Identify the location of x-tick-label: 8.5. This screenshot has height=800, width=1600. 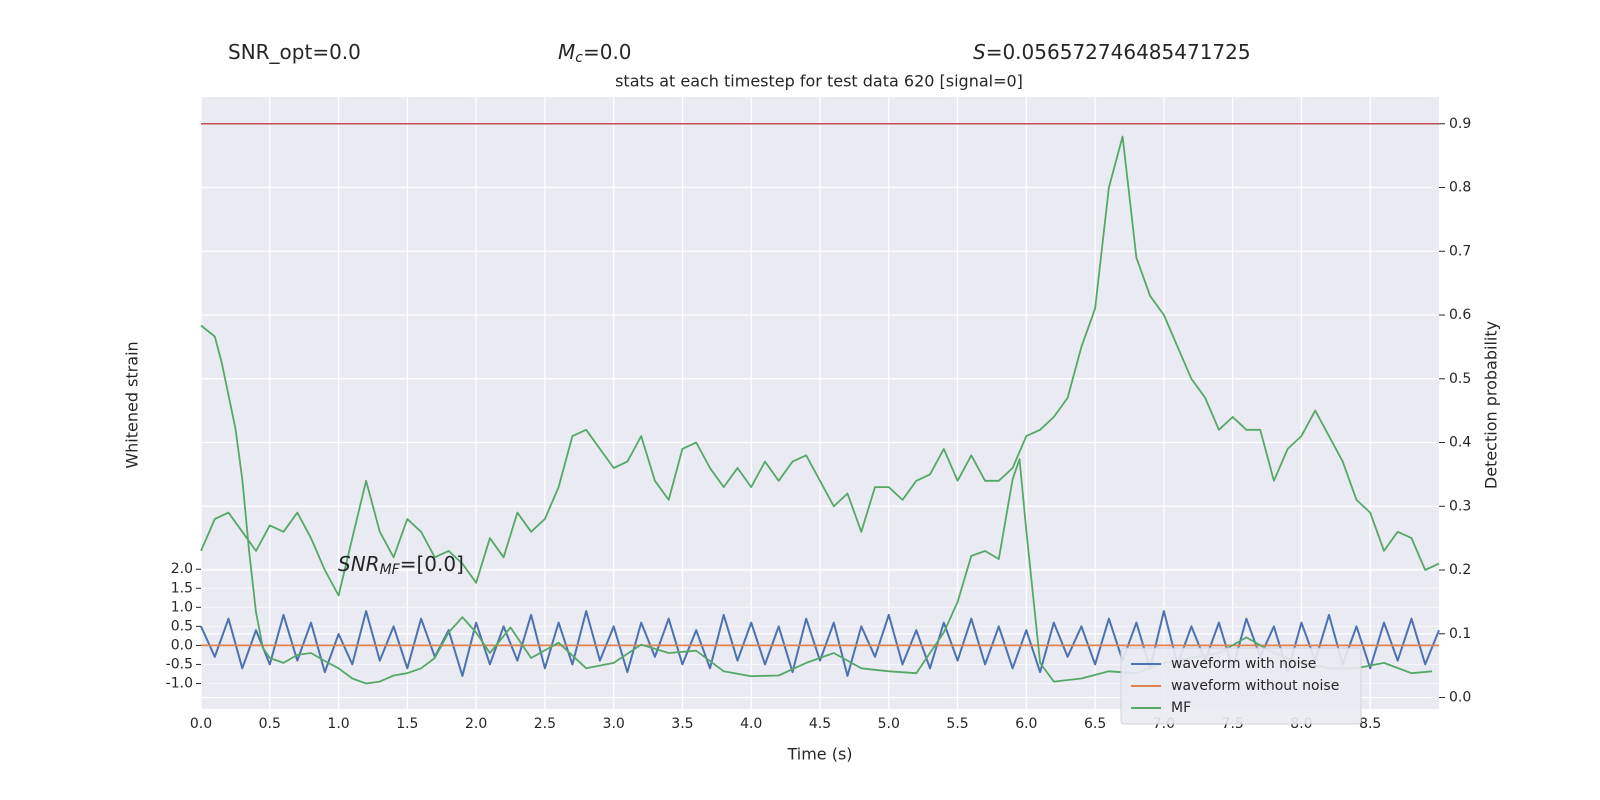
(1370, 724).